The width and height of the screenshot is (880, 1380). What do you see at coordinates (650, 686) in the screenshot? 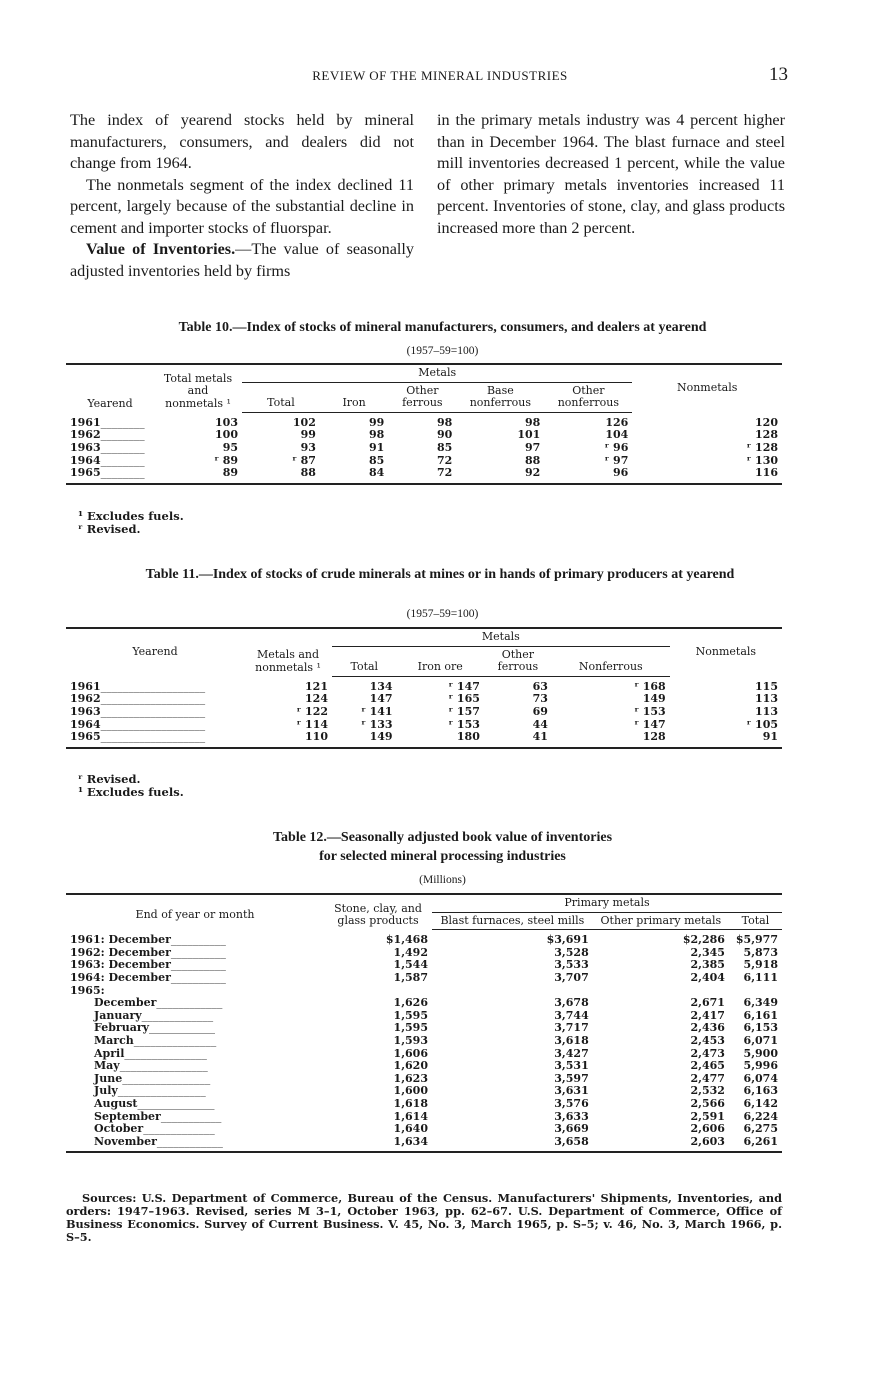
I see `table-cell: ʳ 168` at bounding box center [650, 686].